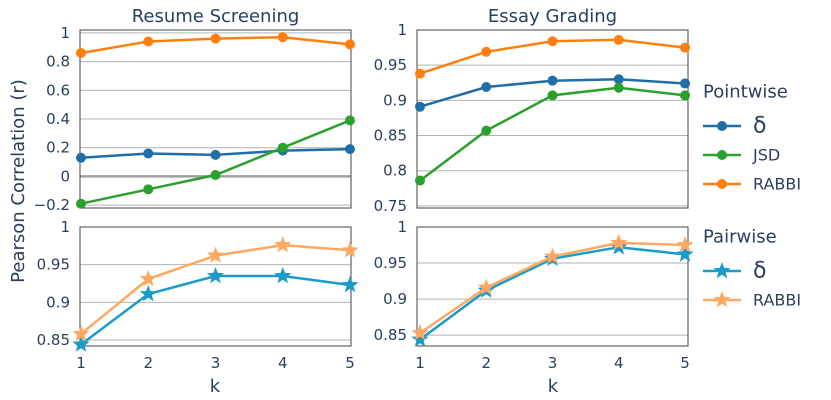 This screenshot has height=400, width=831. I want to click on x-axis-label-left: k, so click(215, 386).